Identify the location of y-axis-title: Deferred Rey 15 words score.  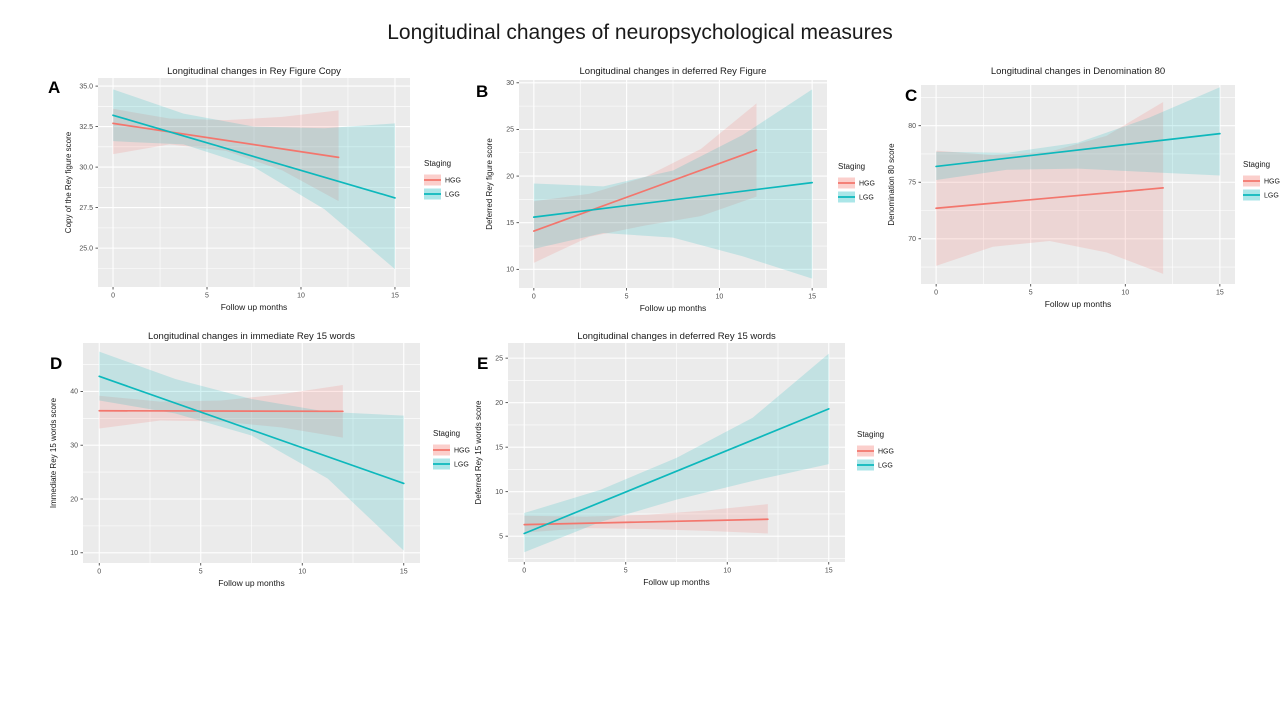
(478, 452).